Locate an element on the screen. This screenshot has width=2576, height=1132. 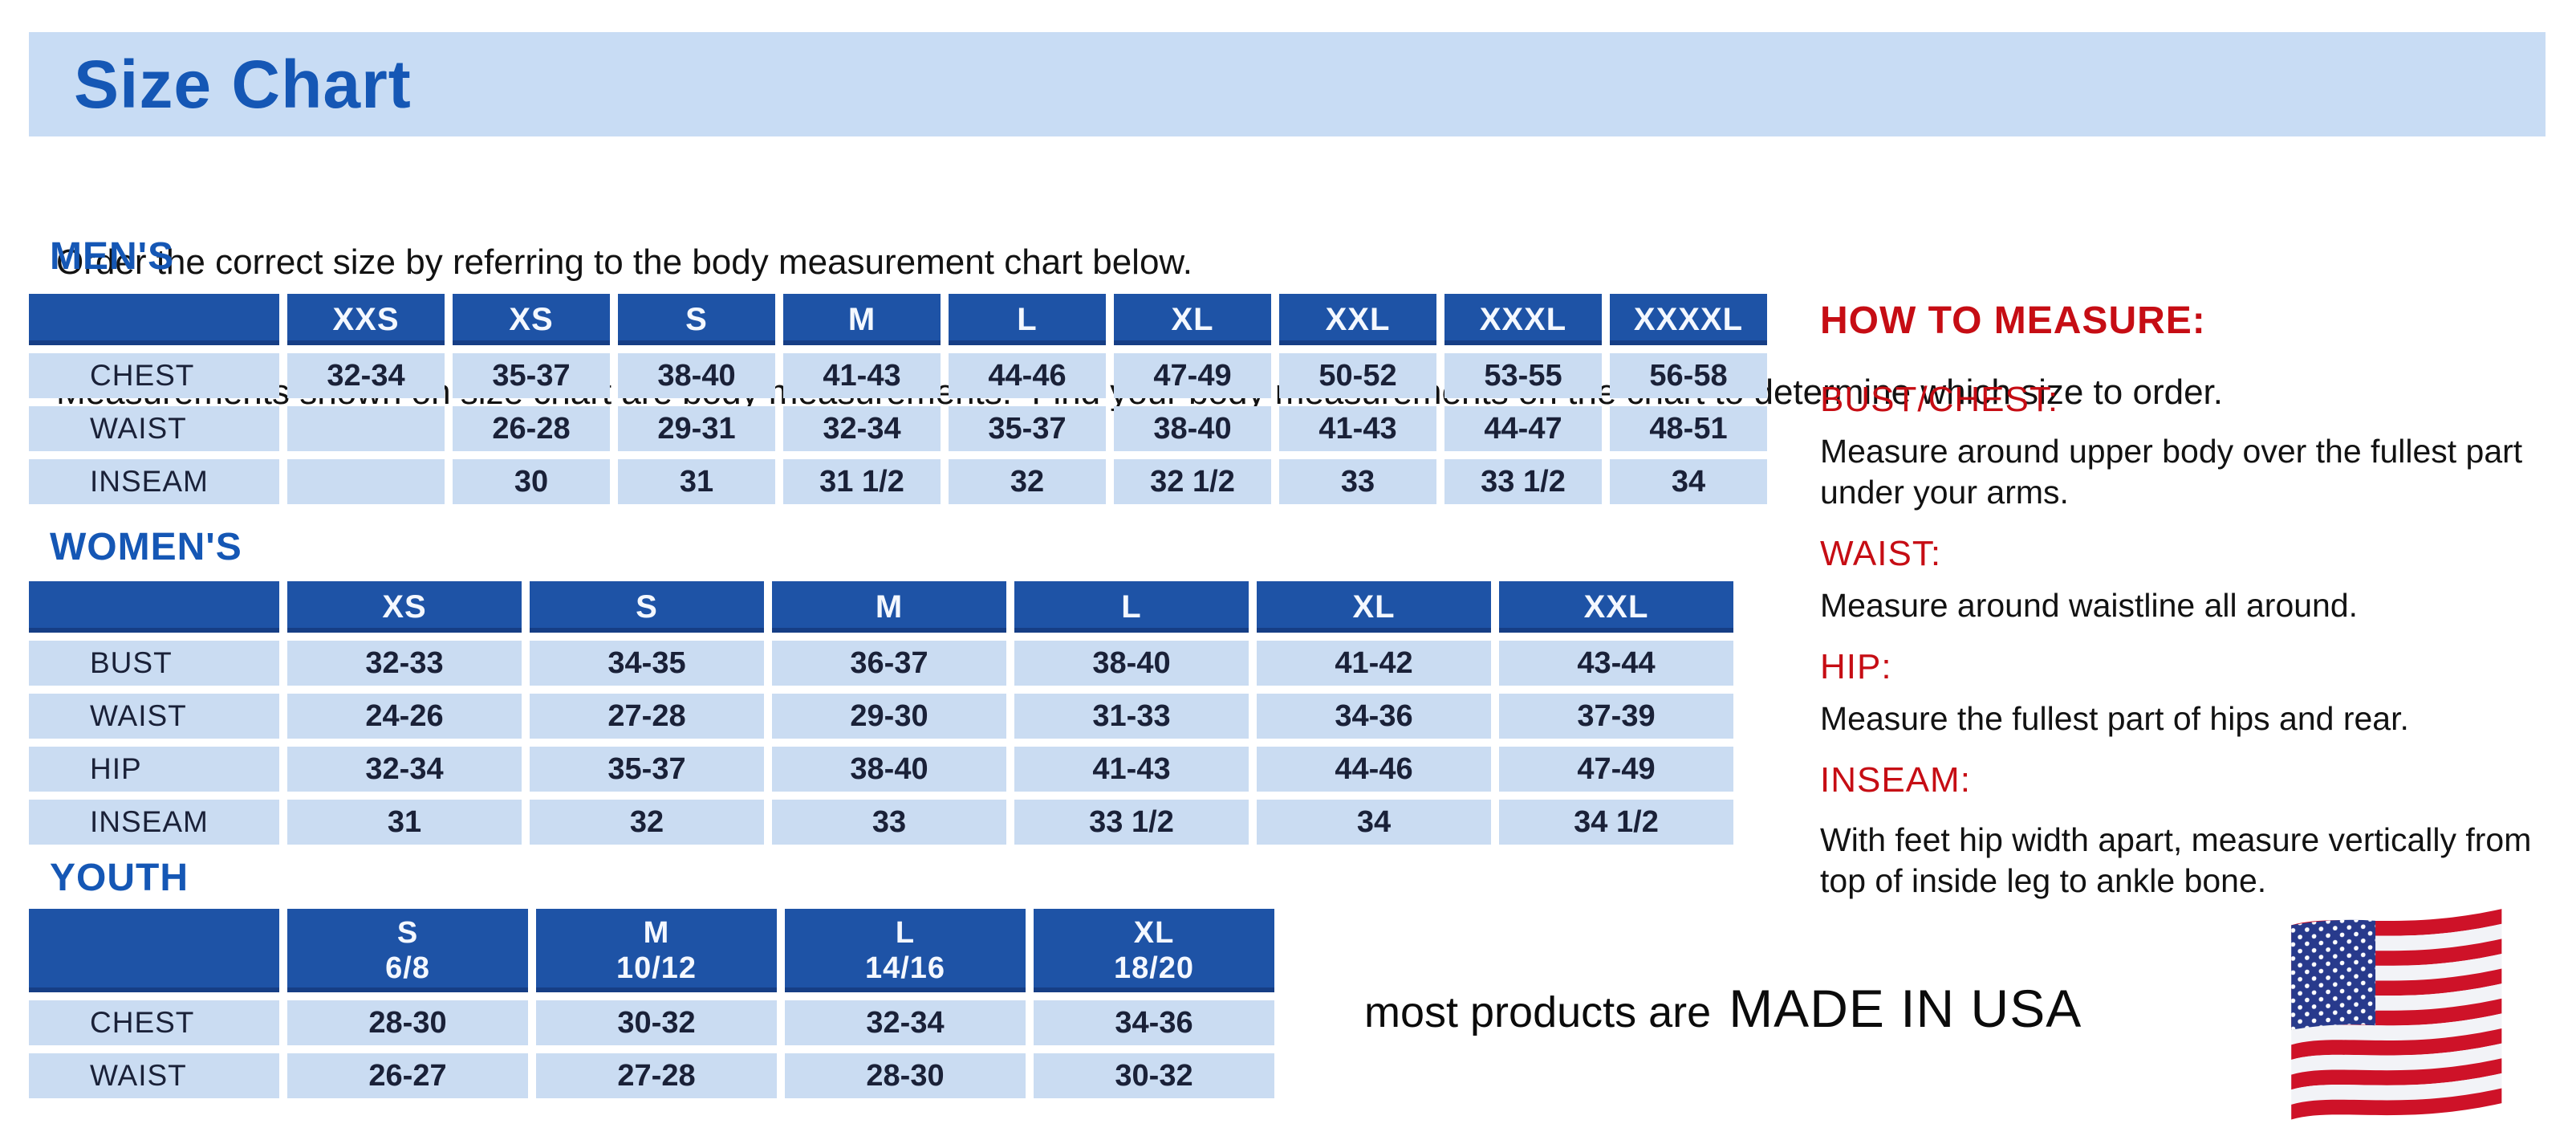
column-header: XXS is located at coordinates (366, 319).